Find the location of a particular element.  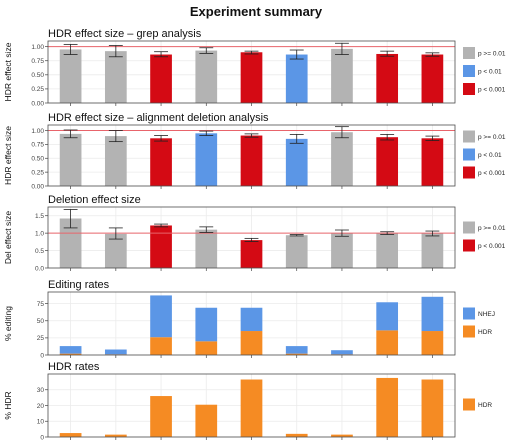

panel-title: HDR effect size – grep analysis is located at coordinates (125, 34).